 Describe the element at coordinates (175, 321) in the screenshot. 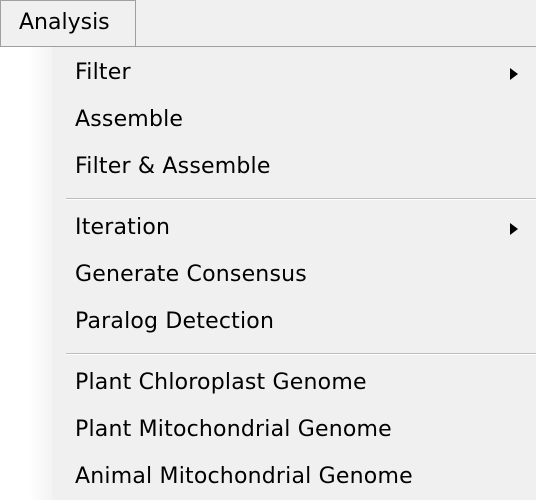

I see `menu-item-label: Paralog Detection` at that location.